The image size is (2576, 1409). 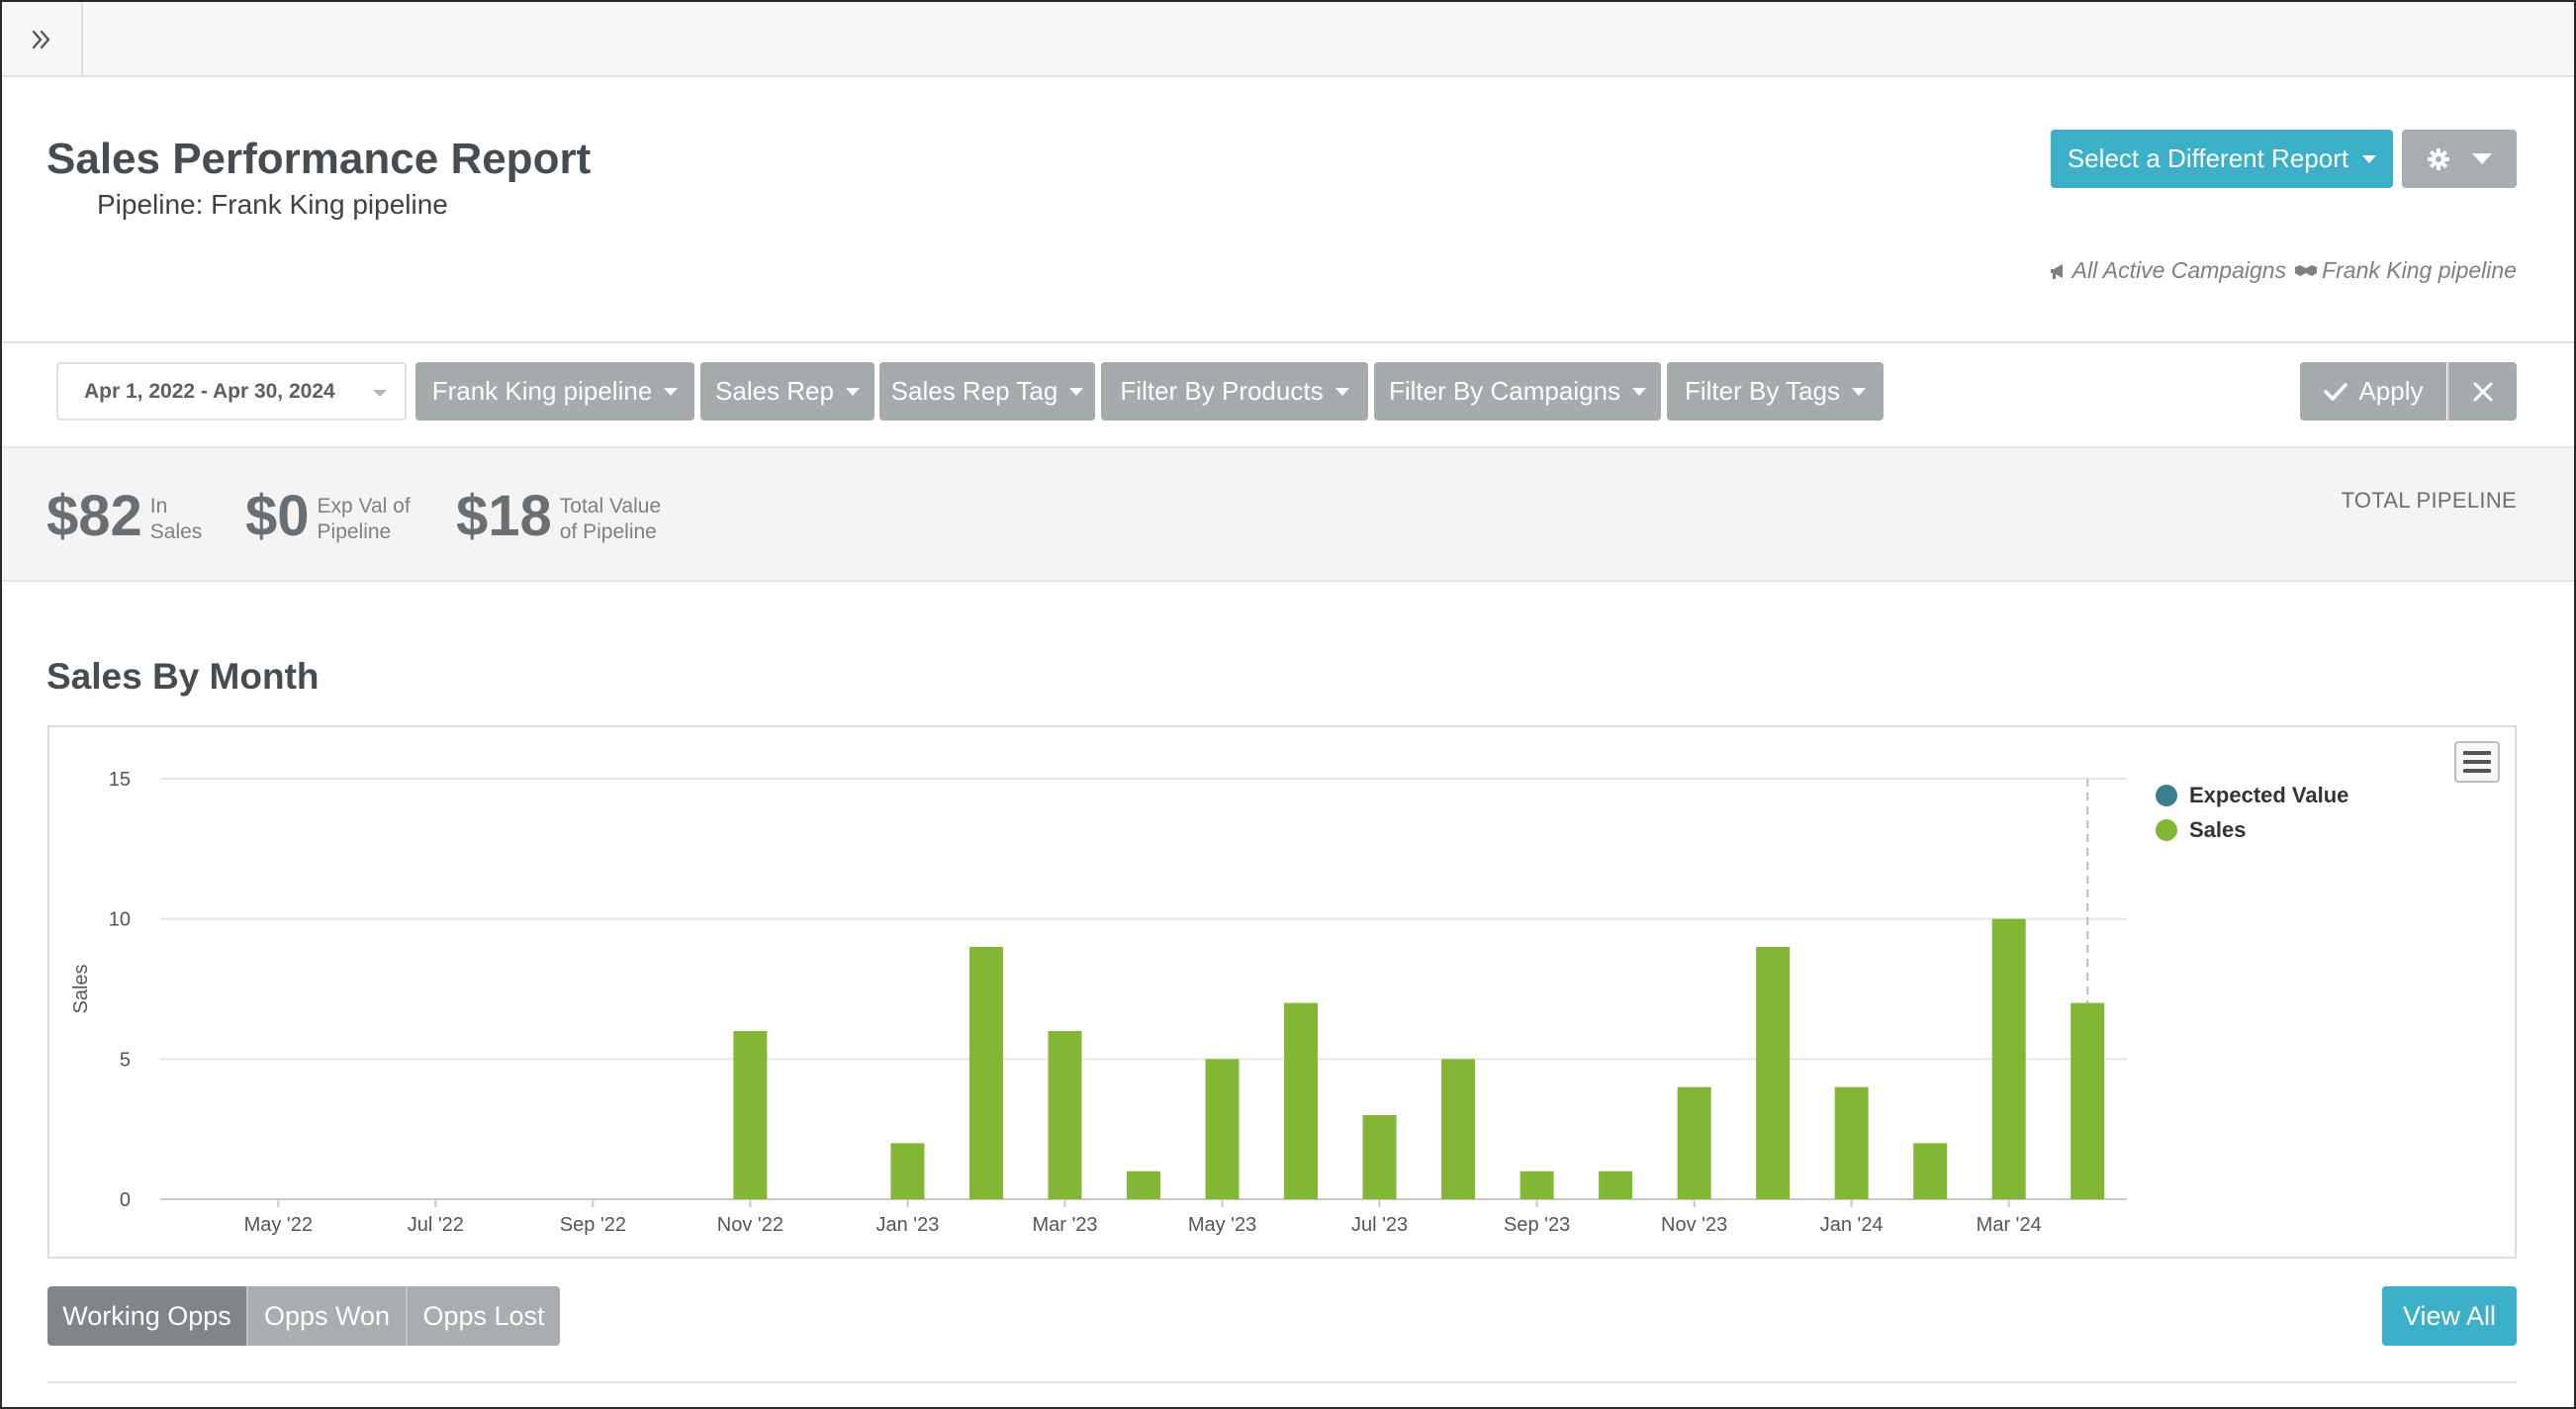 I want to click on date-range-value: Apr 1, 2022 - Apr 30, 2024, so click(x=210, y=391).